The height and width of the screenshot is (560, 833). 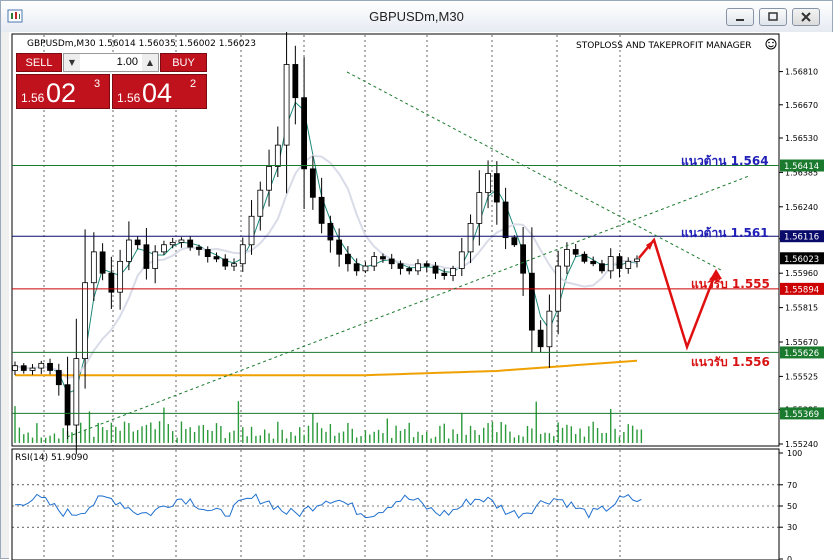 What do you see at coordinates (15, 16) in the screenshot?
I see `chart-app-icon` at bounding box center [15, 16].